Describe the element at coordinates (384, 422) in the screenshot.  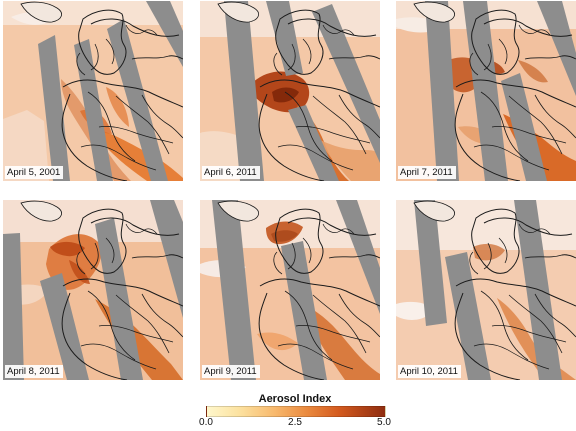
I see `legend-max-label: 5.0` at that location.